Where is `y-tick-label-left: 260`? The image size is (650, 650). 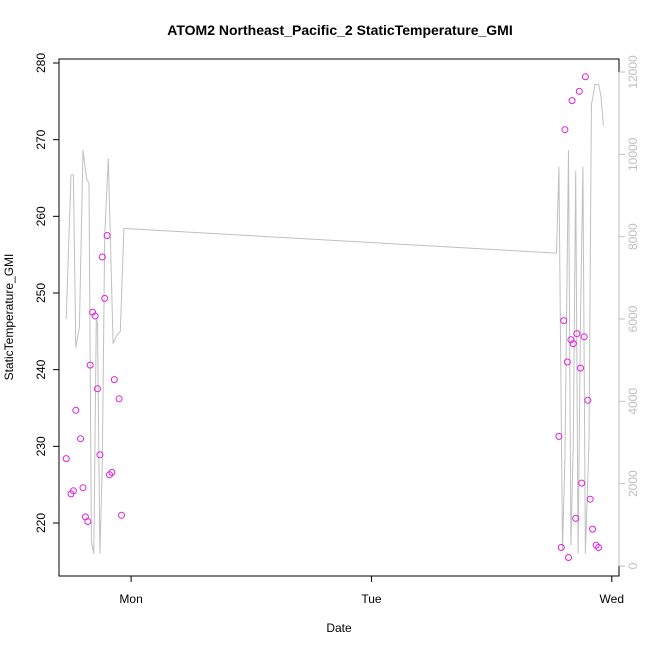
y-tick-label-left: 260 is located at coordinates (41, 216).